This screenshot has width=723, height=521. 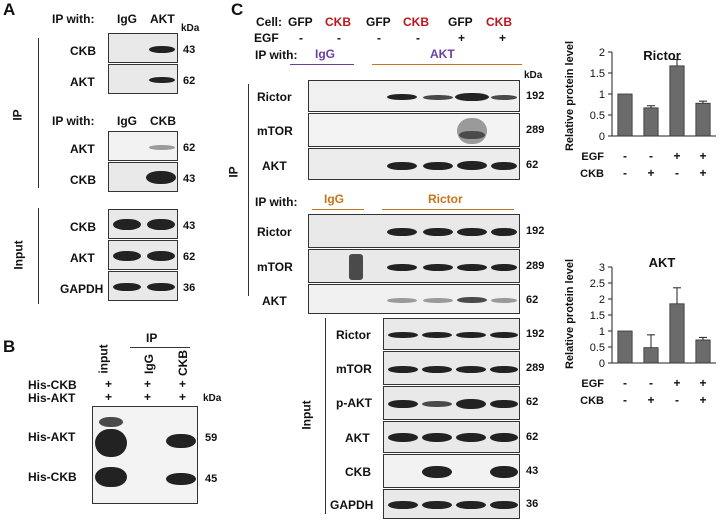 I want to click on row-label: His-CKB, so click(x=52, y=385).